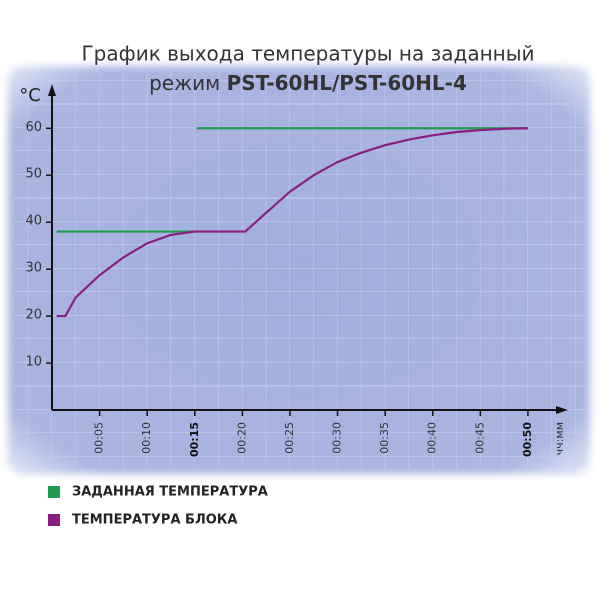 The height and width of the screenshot is (604, 600). Describe the element at coordinates (154, 520) in the screenshot. I see `legend-label: ТЕМПЕРАТУРА БЛОКА` at that location.